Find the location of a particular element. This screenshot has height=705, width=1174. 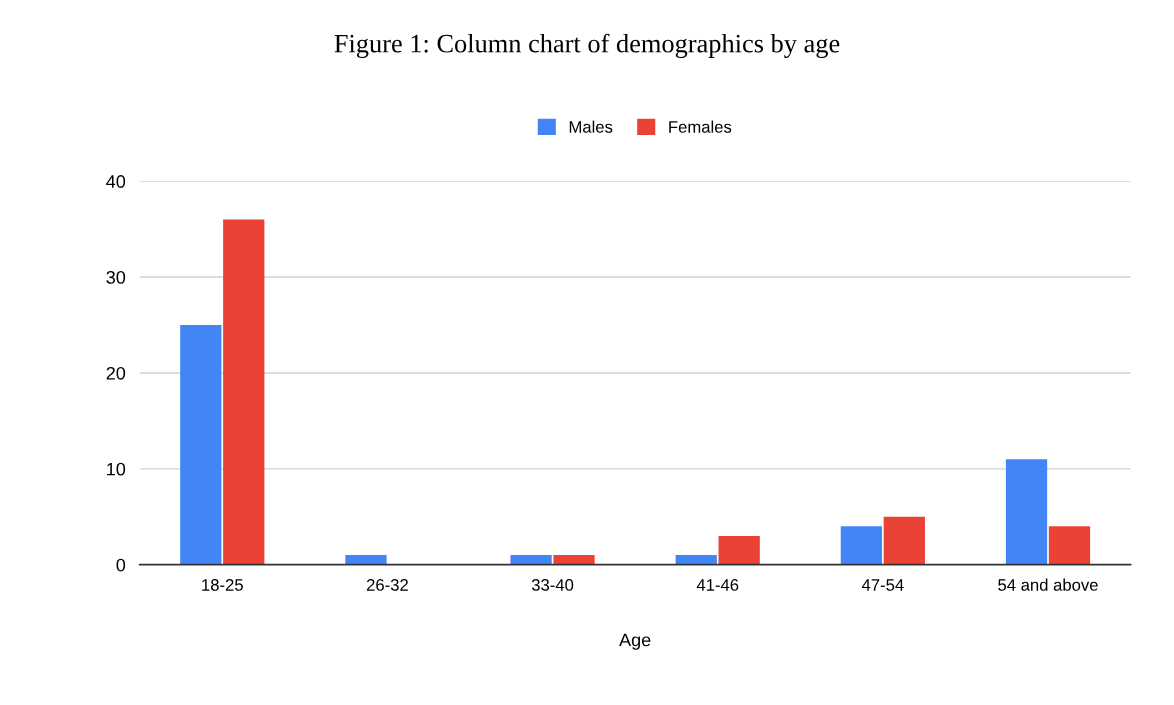

y-tick-label: 40 is located at coordinates (116, 181).